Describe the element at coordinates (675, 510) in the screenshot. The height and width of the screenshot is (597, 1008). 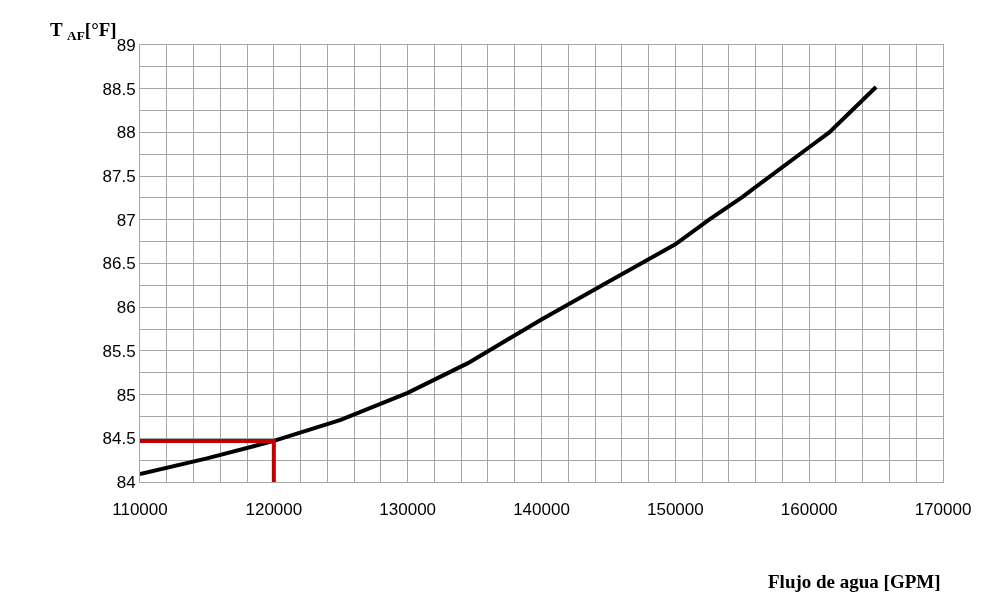
I see `x-tick-label: 150000` at that location.